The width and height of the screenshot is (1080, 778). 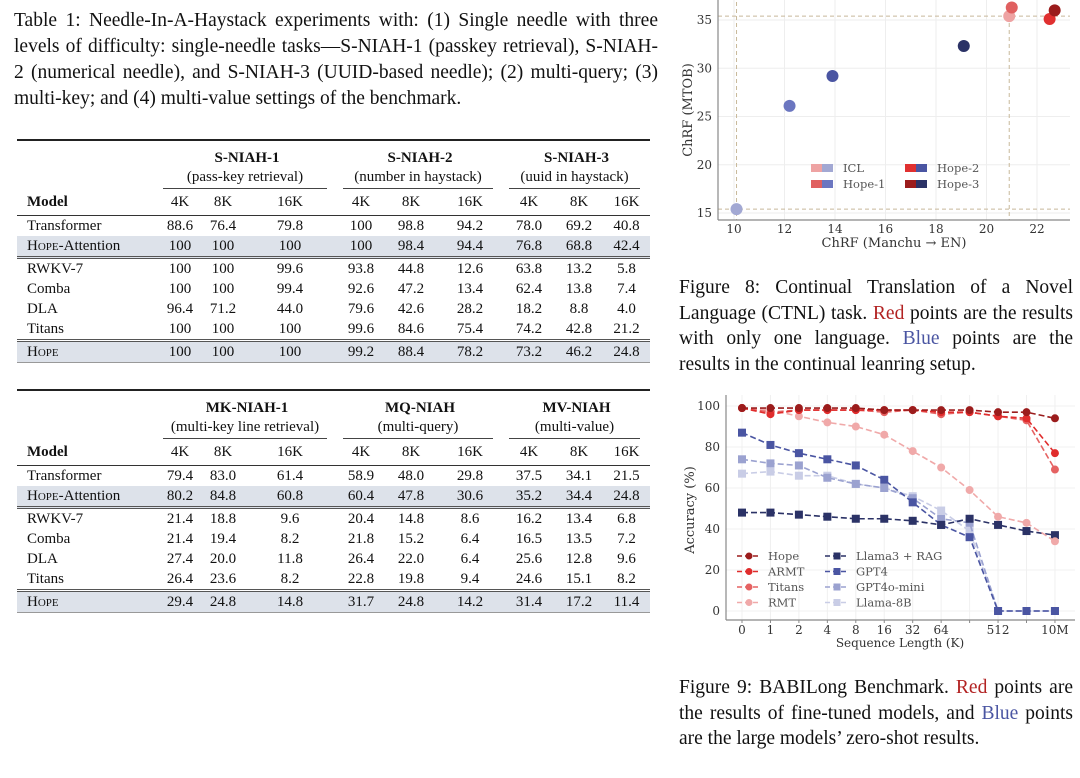 What do you see at coordinates (712, 570) in the screenshot?
I see `y-tick-label: 20` at bounding box center [712, 570].